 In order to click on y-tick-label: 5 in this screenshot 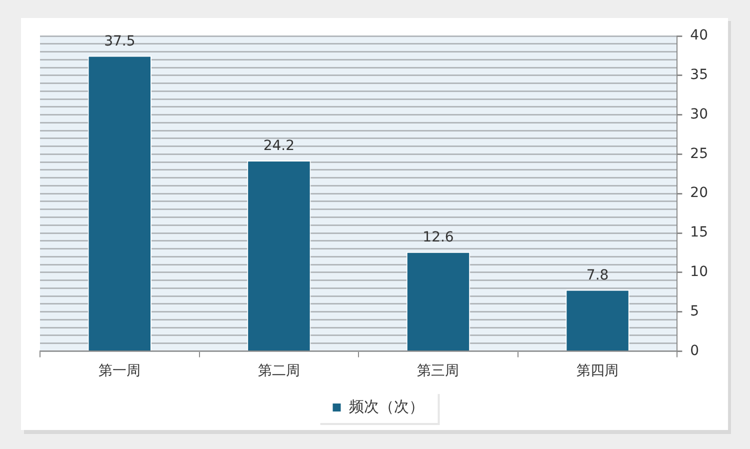, I will do `click(695, 311)`.